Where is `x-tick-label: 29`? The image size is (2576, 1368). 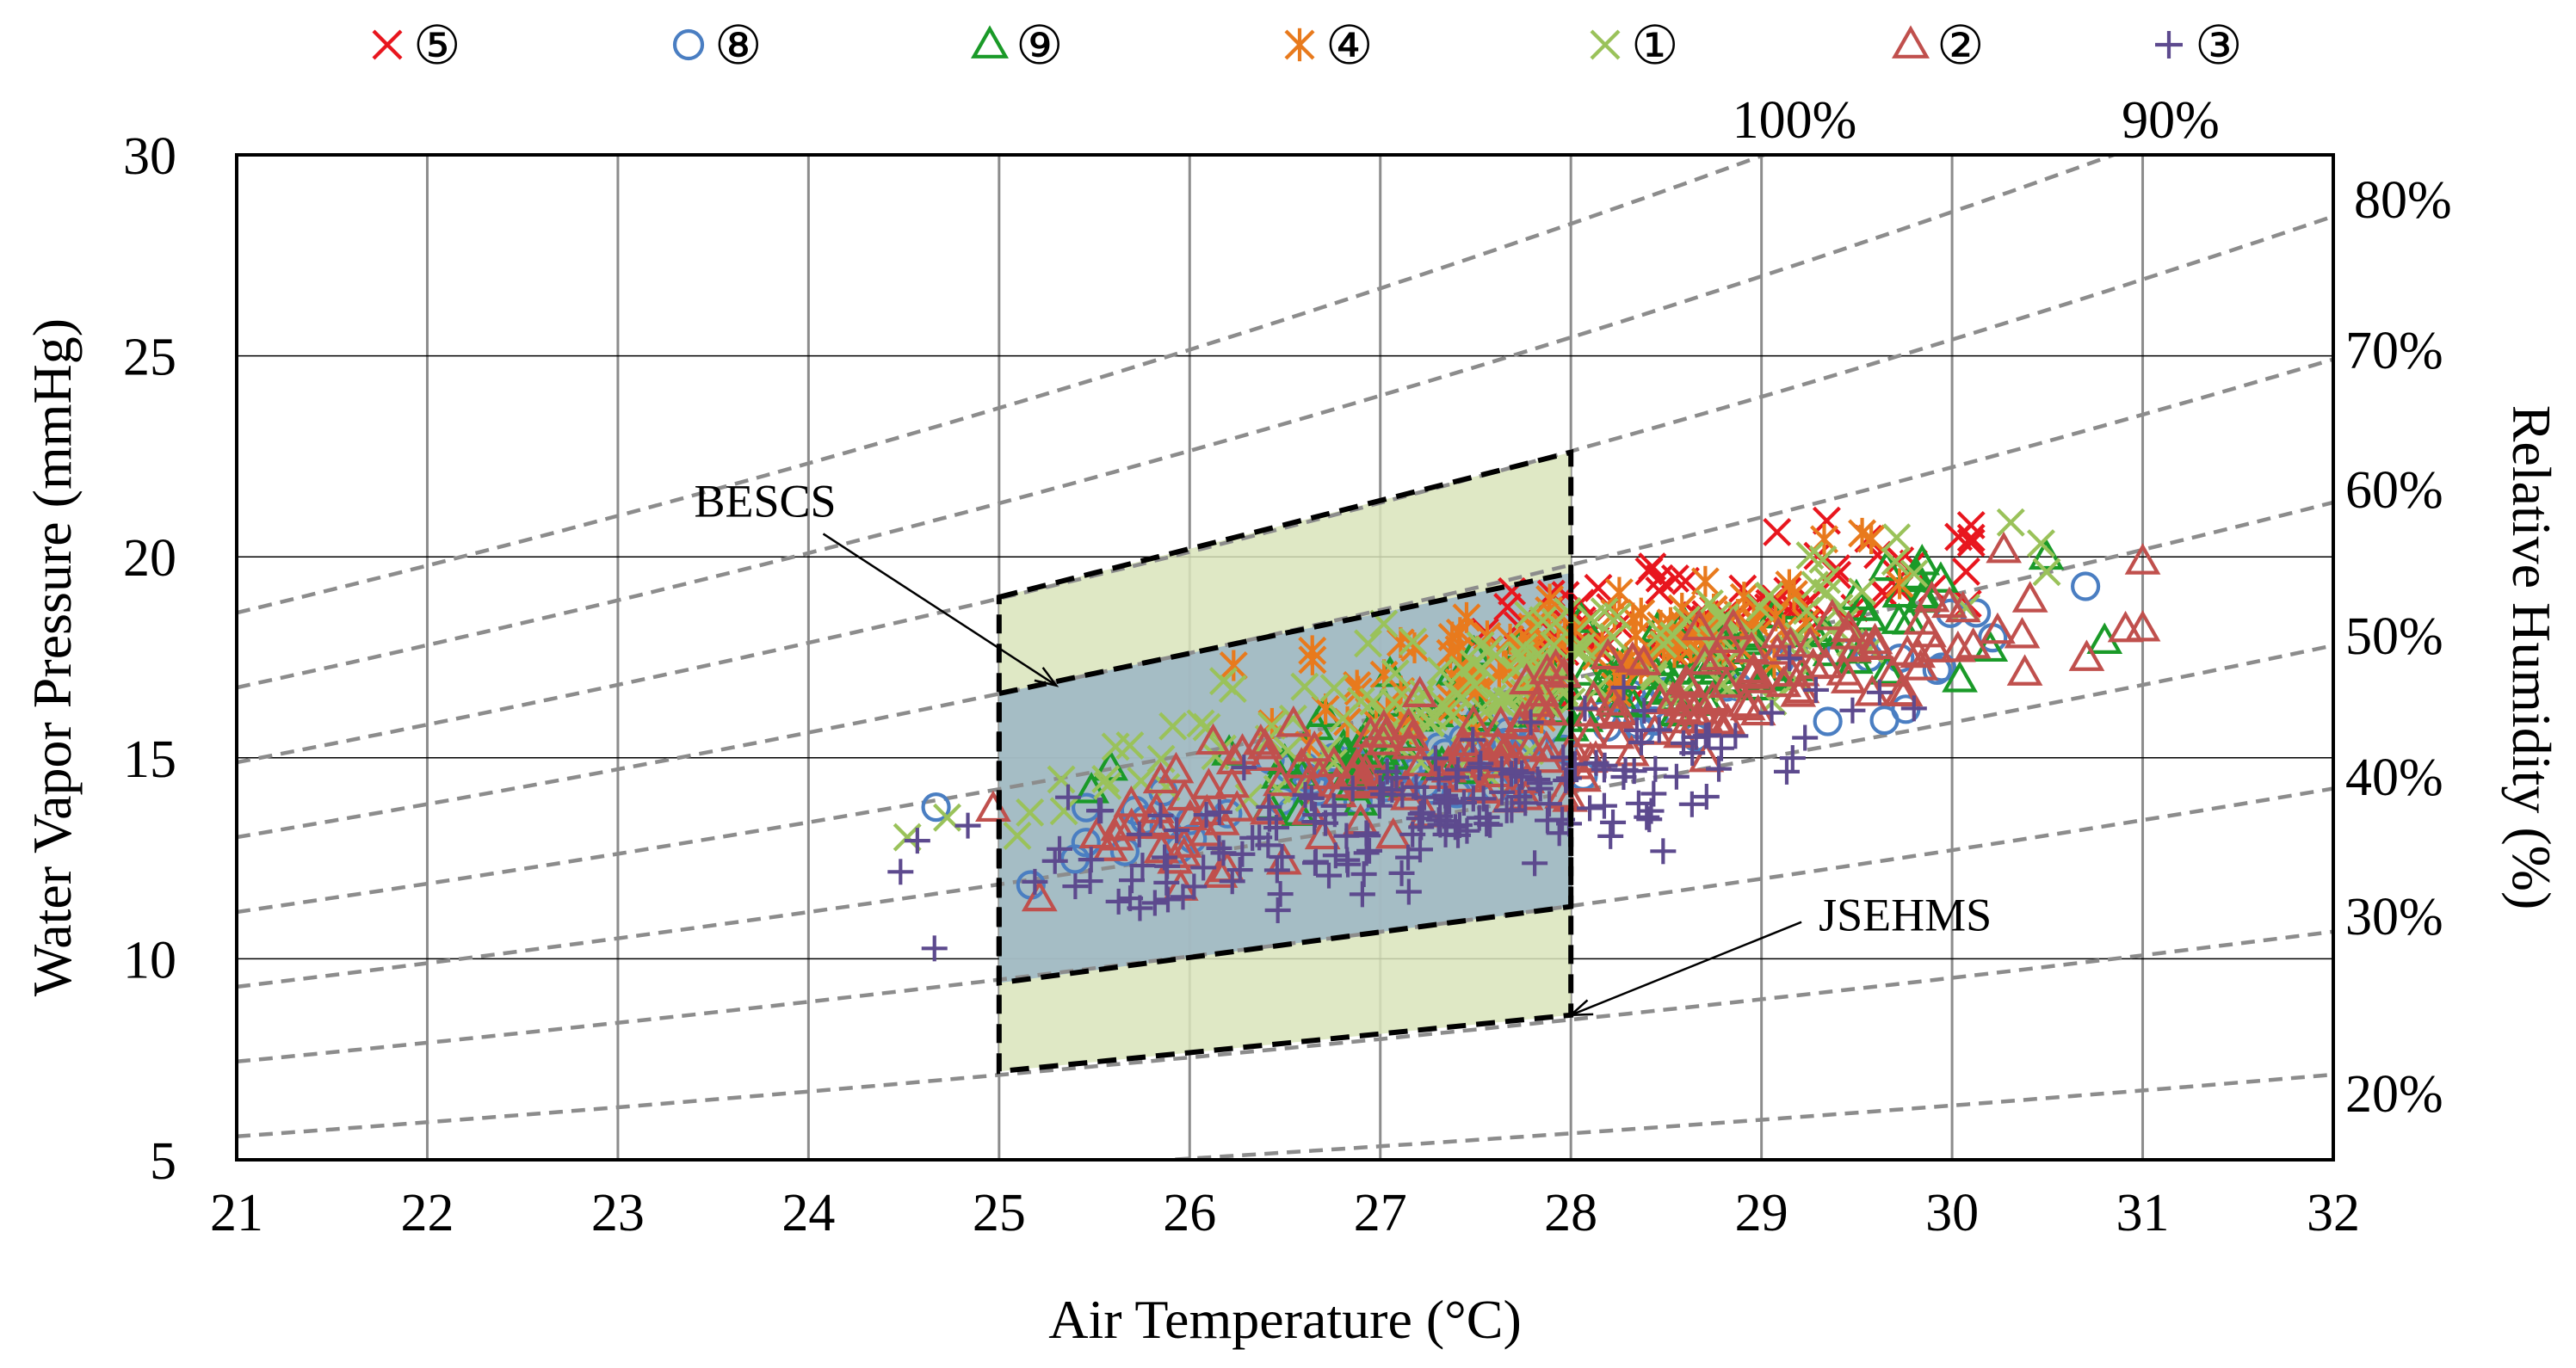
x-tick-label: 29 is located at coordinates (1761, 1213).